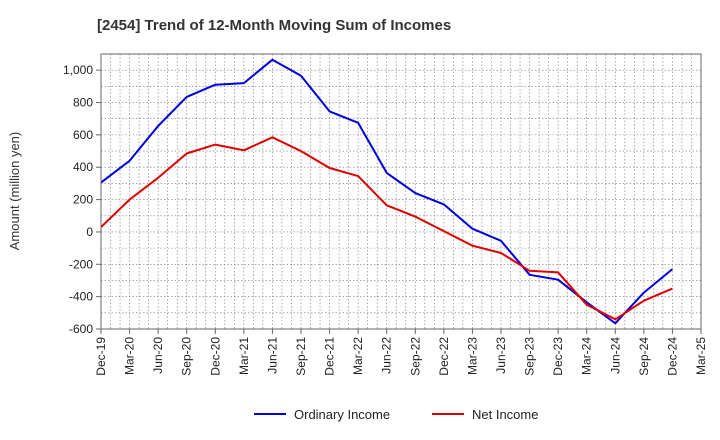 This screenshot has height=440, width=720. Describe the element at coordinates (558, 356) in the screenshot. I see `x-tick-label: Dec-23` at that location.